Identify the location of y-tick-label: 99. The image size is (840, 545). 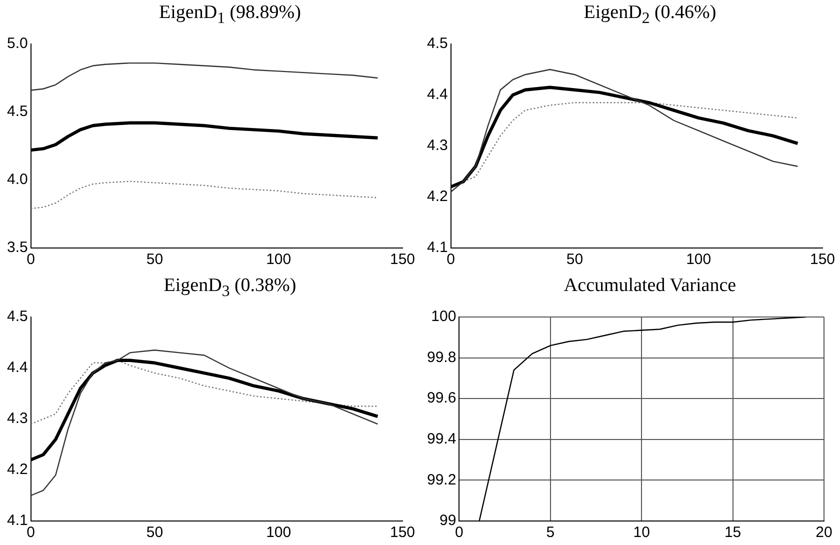
(448, 521).